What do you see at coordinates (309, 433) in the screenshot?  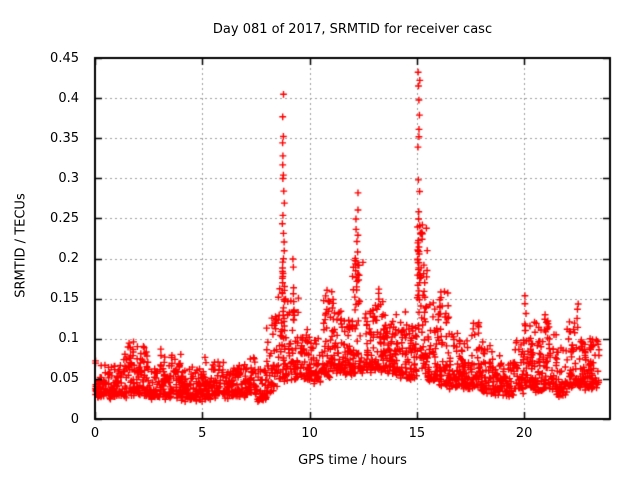 I see `x-tick-label: 10` at bounding box center [309, 433].